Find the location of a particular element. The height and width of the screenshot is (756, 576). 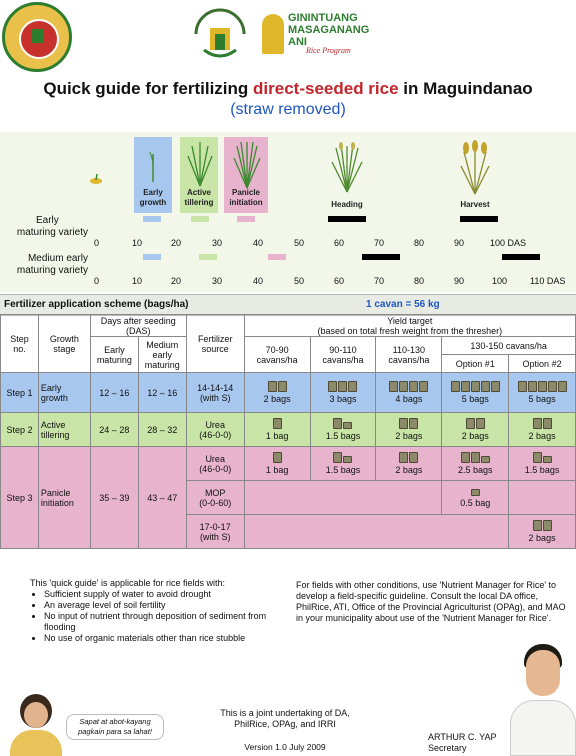

seedling-icon is located at coordinates (96, 178).